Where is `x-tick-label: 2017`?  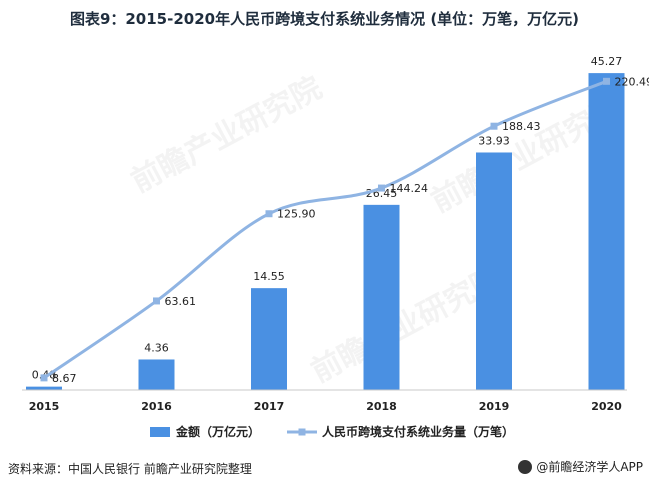 x-tick-label: 2017 is located at coordinates (269, 406).